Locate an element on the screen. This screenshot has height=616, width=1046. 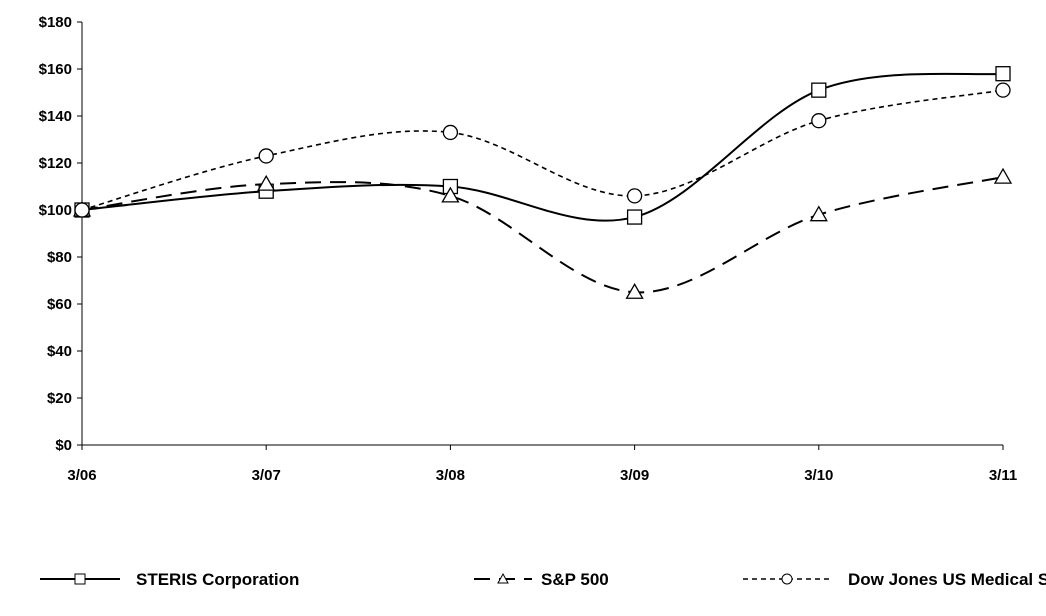
legend-label: STERIS Corporation is located at coordinates (217, 579).